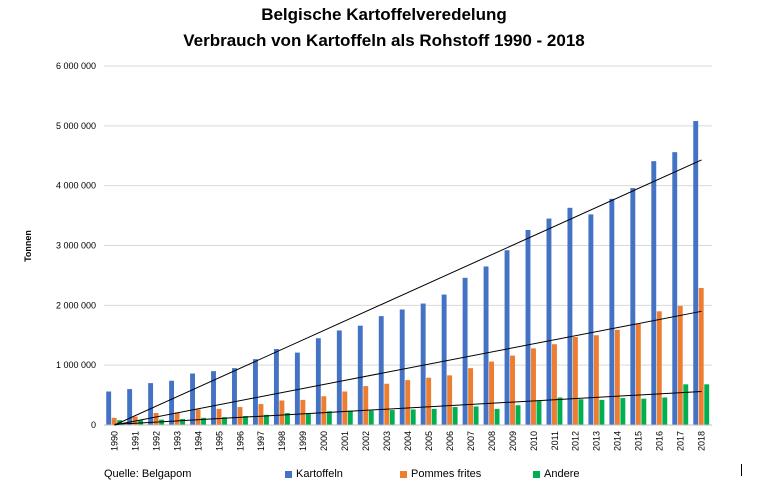 The image size is (768, 495). Describe the element at coordinates (366, 441) in the screenshot. I see `x-tick-label: 2002` at that location.